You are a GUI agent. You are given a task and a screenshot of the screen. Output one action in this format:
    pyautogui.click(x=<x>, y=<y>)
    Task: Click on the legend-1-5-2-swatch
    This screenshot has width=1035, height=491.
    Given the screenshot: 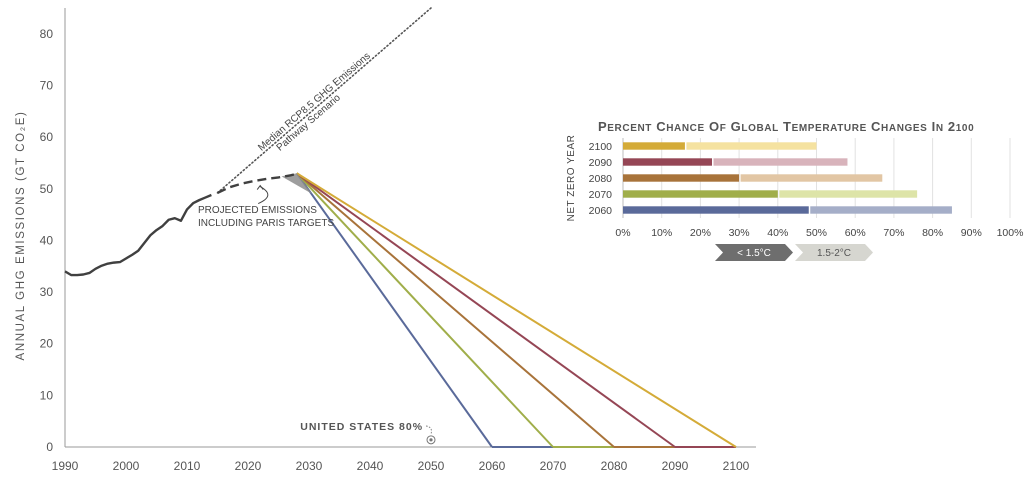 What is the action you would take?
    pyautogui.click(x=834, y=252)
    